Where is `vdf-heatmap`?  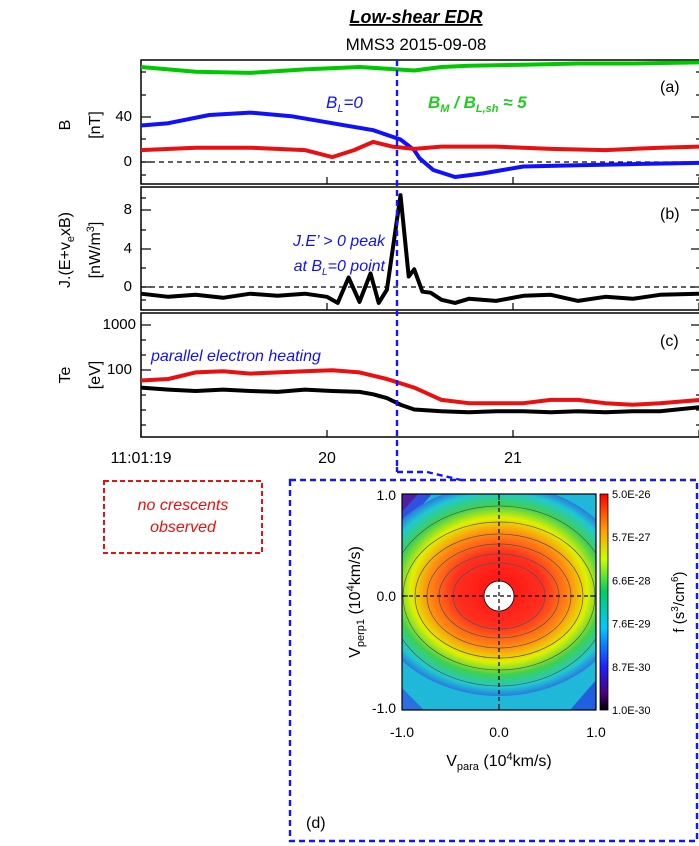
vdf-heatmap is located at coordinates (499, 602).